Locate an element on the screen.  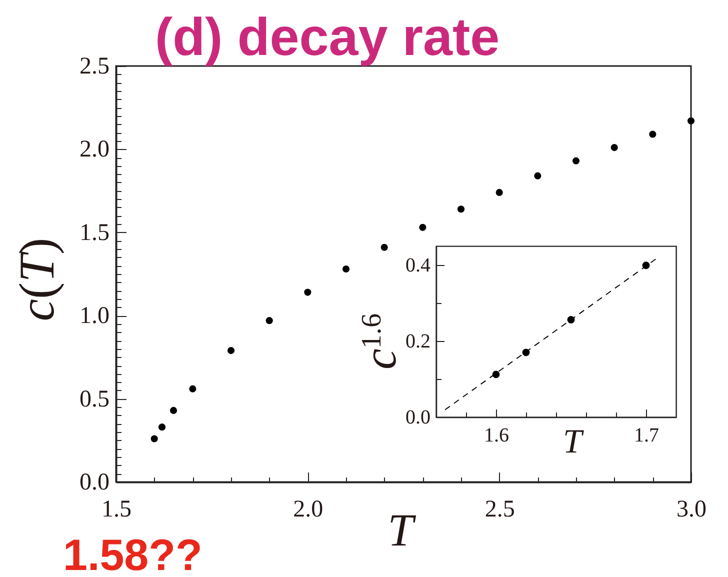
text: 1.58?? is located at coordinates (132, 554).